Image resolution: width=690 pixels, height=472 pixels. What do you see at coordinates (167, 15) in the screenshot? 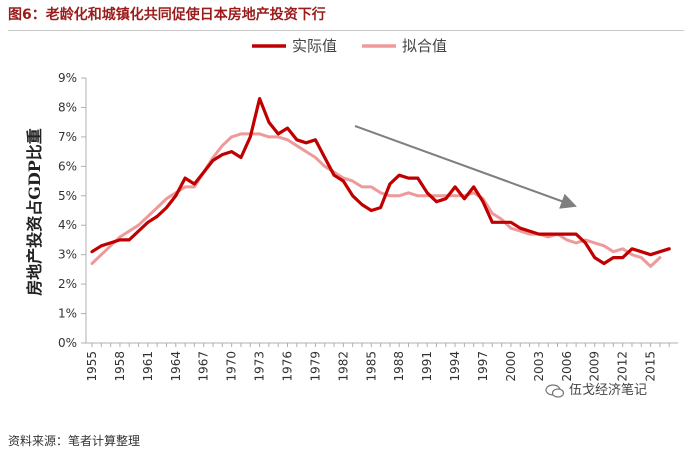
I see `figure-title: 图6：老龄化和城镇化共同促使日本房地产投资下行` at bounding box center [167, 15].